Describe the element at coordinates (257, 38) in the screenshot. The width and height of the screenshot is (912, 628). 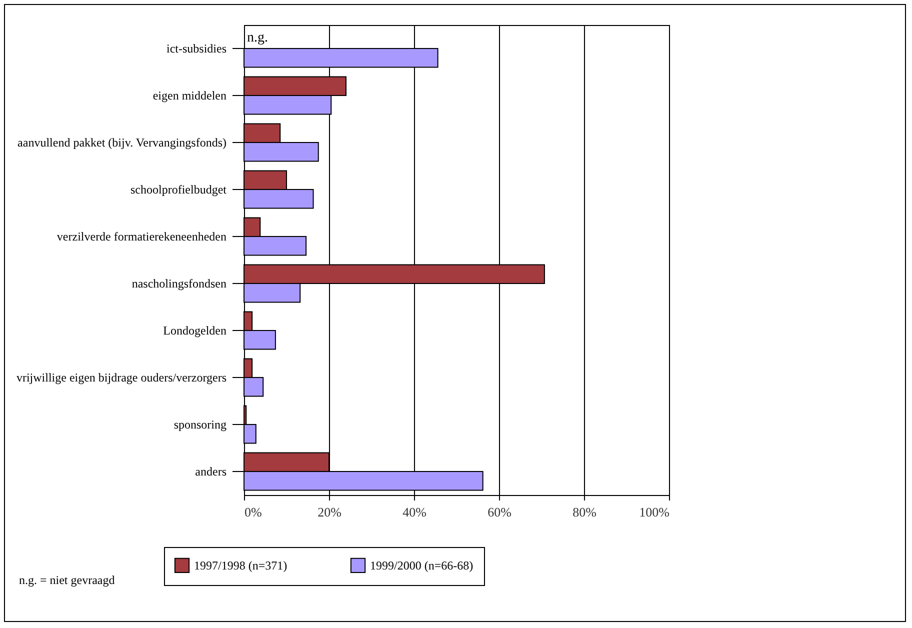
I see `annotation: n.g.` at that location.